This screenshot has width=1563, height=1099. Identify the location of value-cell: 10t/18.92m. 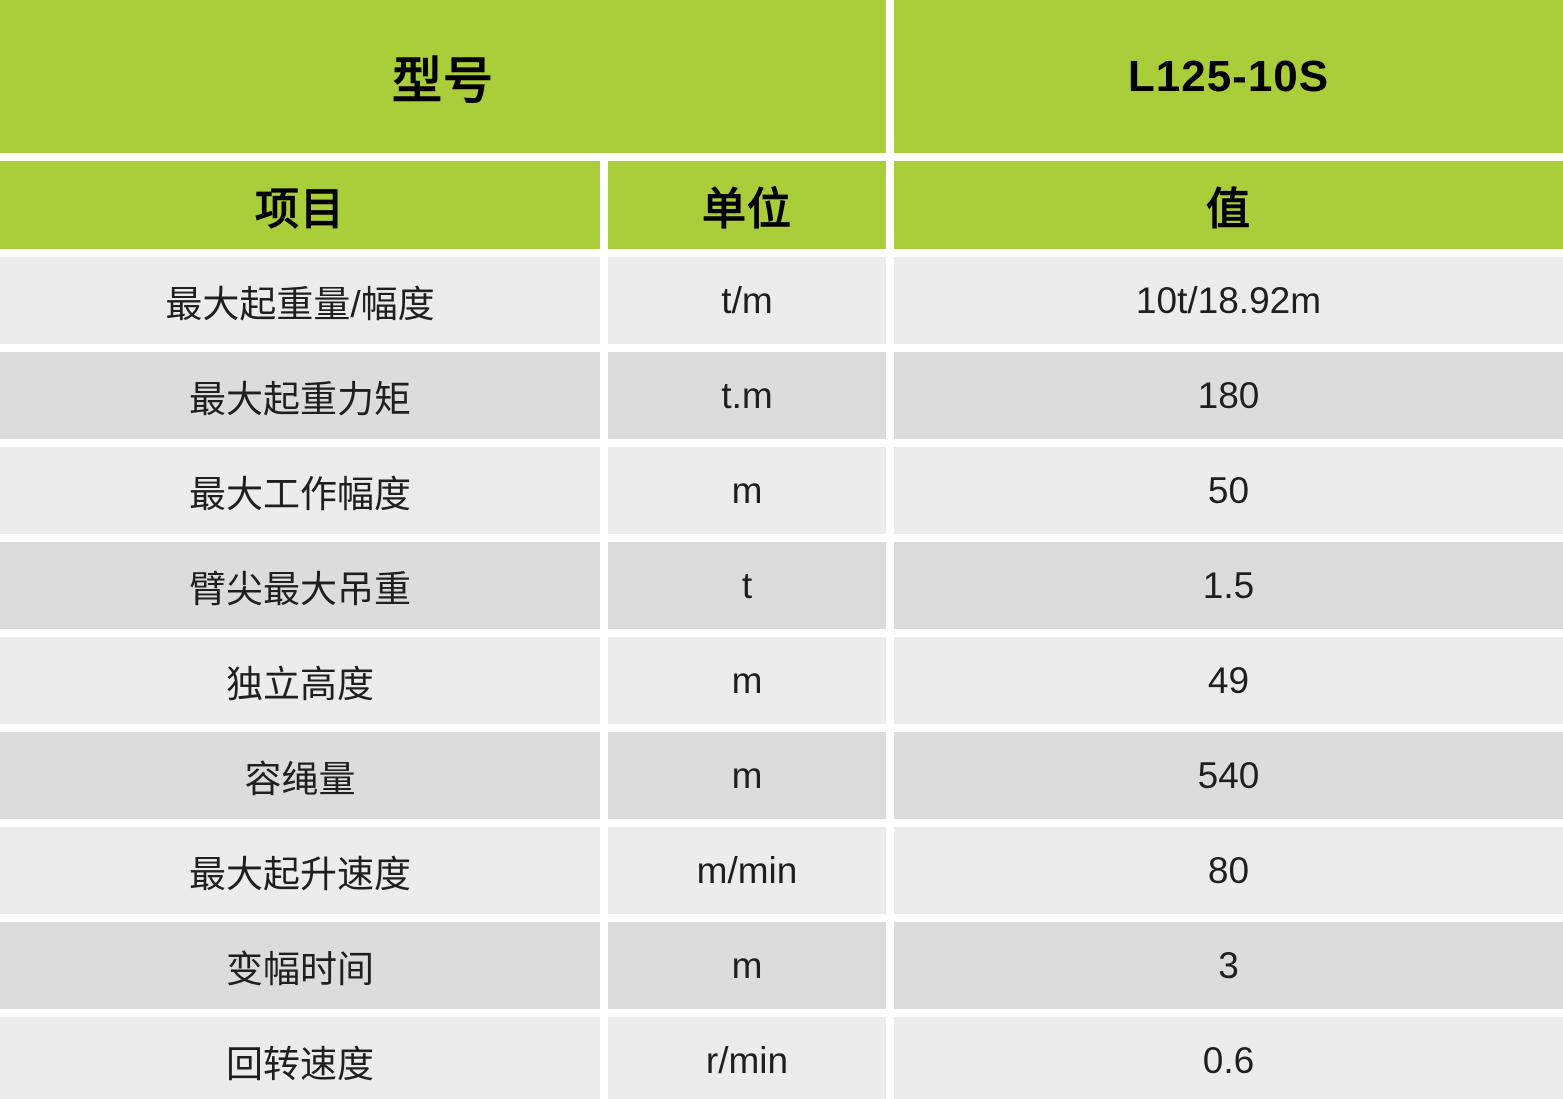
(1228, 300).